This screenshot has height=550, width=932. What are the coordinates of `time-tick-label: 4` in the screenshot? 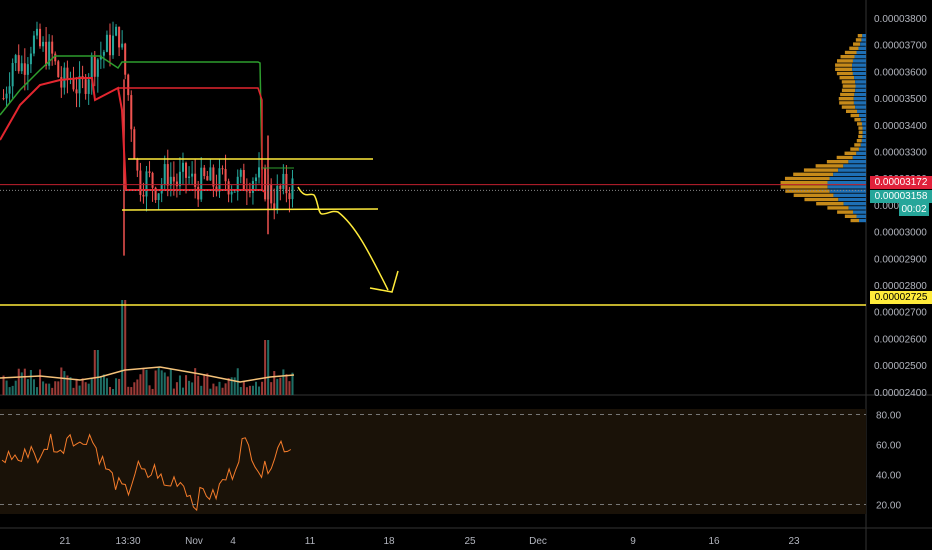 It's located at (233, 541).